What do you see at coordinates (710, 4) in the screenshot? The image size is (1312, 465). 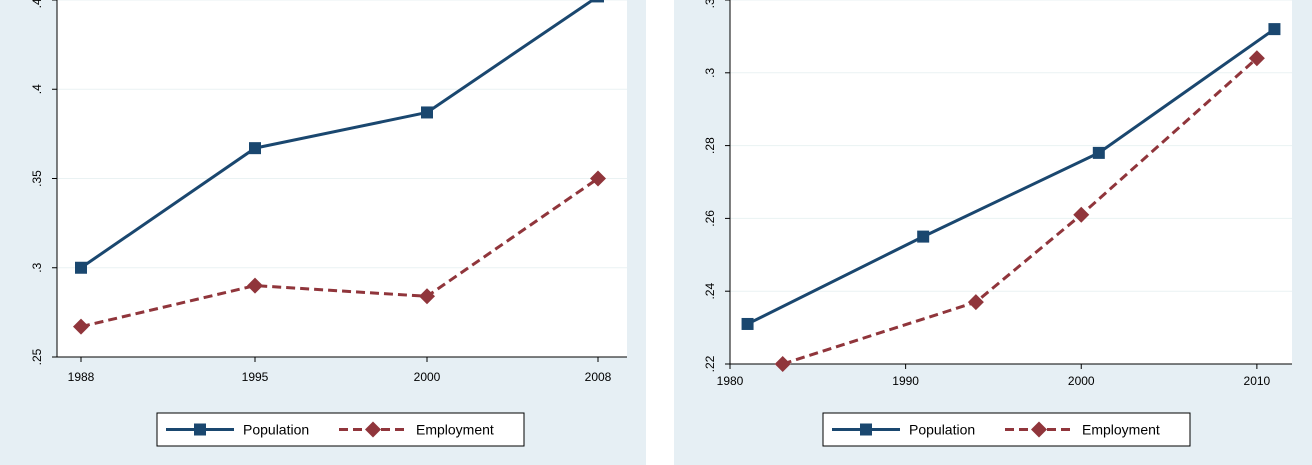 I see `y-tick-label: .32` at bounding box center [710, 4].